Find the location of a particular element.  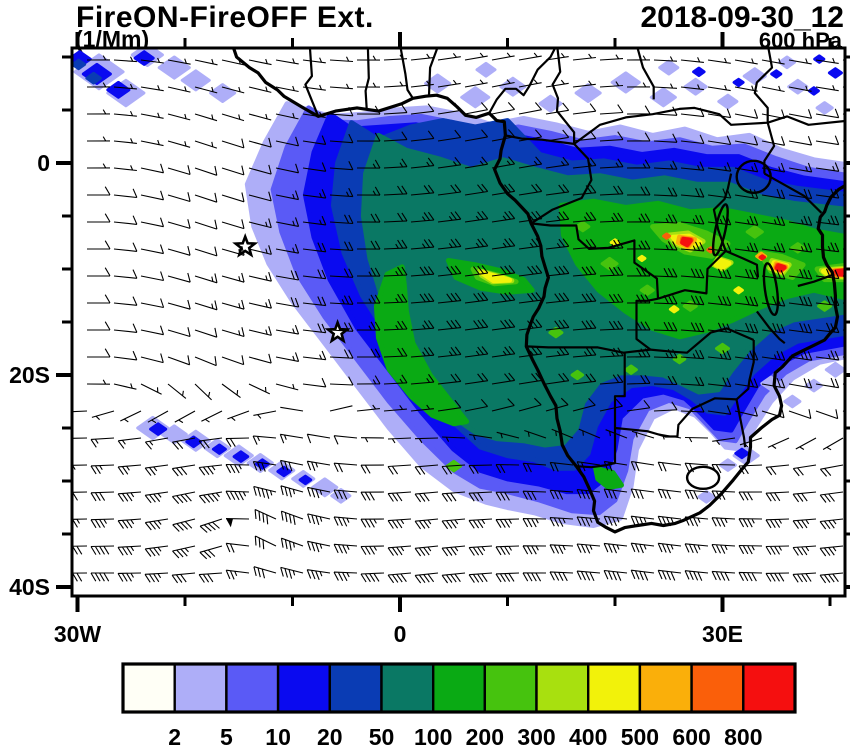

plot-title: FireON-FireOFF Ext. is located at coordinates (225, 17).